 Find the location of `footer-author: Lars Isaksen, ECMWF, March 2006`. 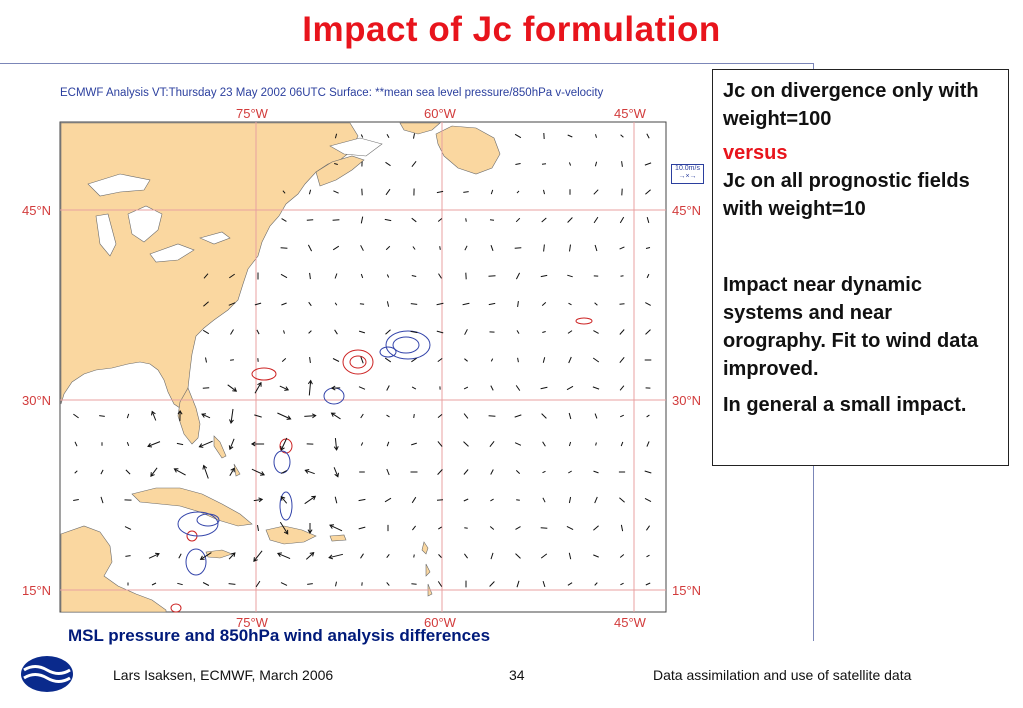

footer-author: Lars Isaksen, ECMWF, March 2006 is located at coordinates (223, 675).